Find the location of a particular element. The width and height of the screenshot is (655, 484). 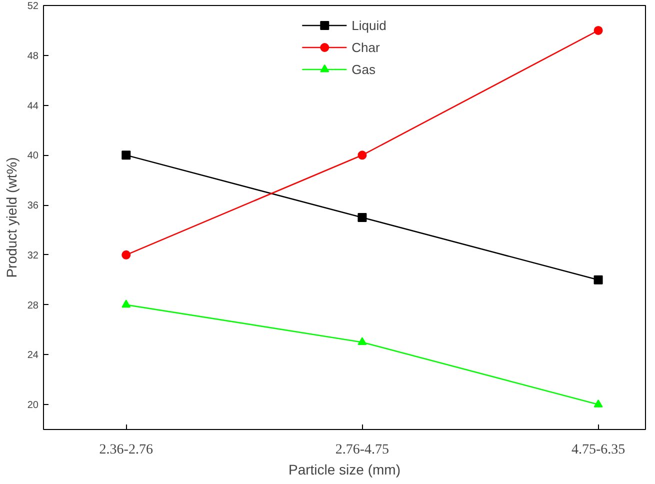

y-axis-title: Product yield (wt%) is located at coordinates (11, 217).